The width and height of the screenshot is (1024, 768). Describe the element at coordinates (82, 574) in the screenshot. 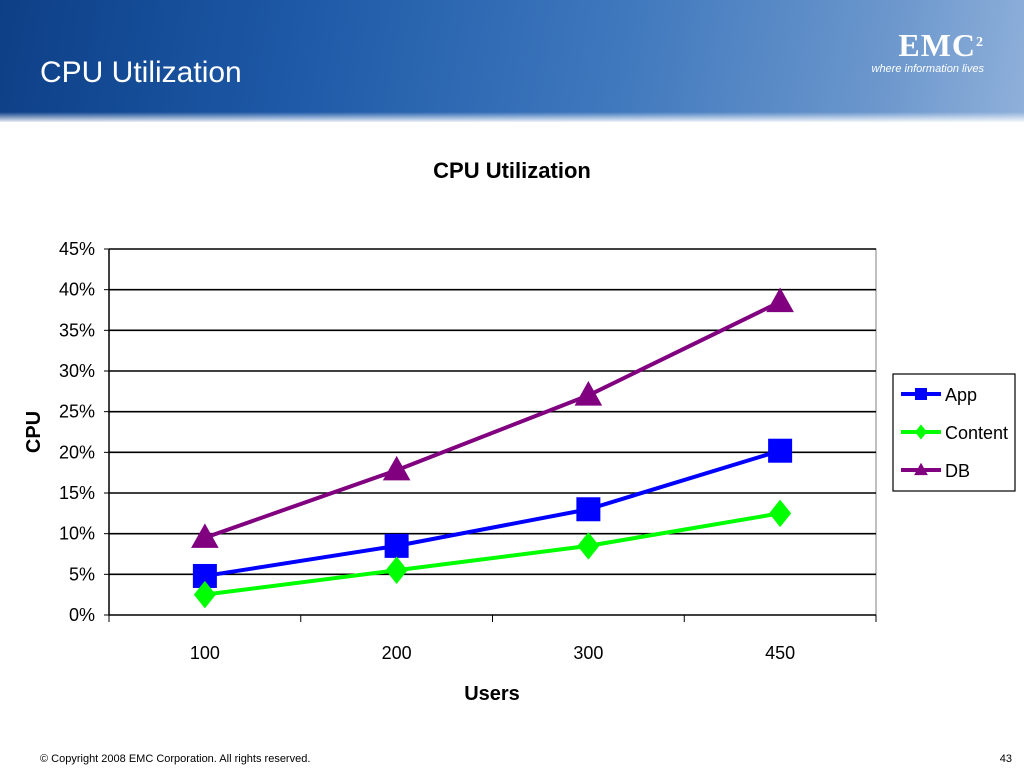

I see `y-tick-label: 5%` at that location.